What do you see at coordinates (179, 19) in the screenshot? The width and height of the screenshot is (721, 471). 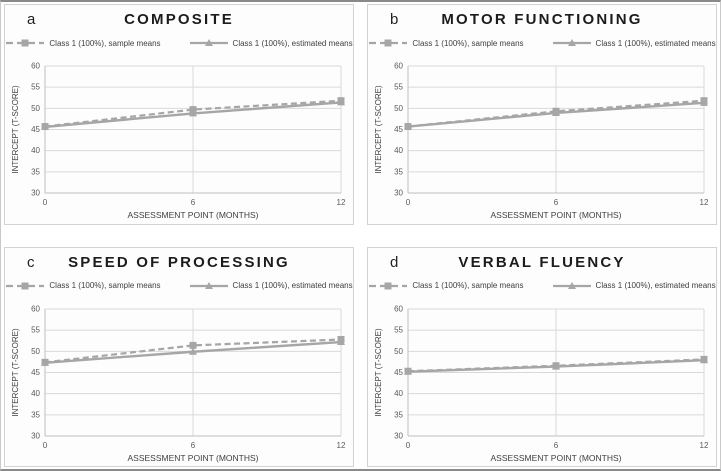 I see `panel-title: COMPOSITE` at bounding box center [179, 19].